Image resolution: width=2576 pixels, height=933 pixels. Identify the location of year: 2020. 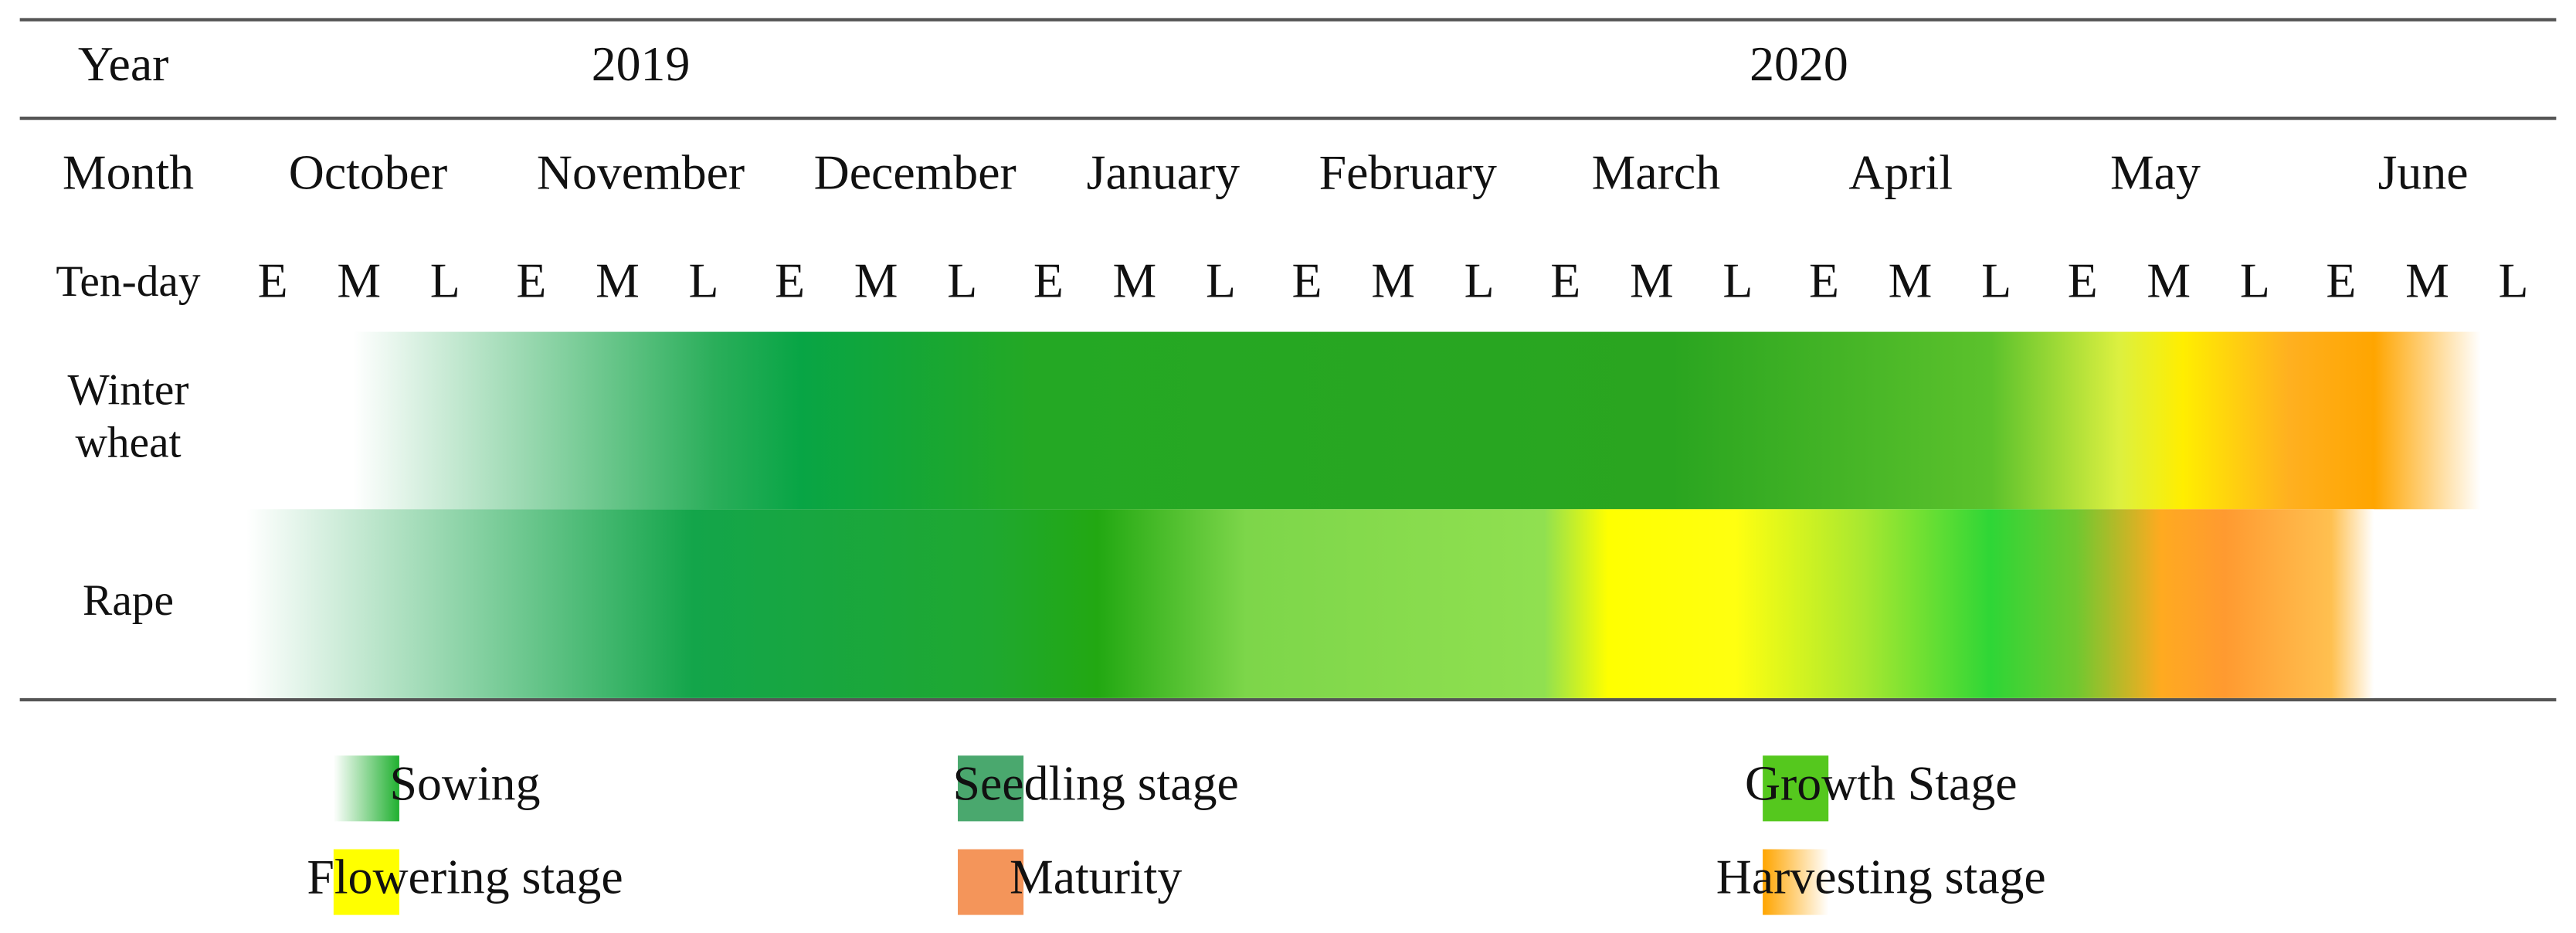
(1799, 64).